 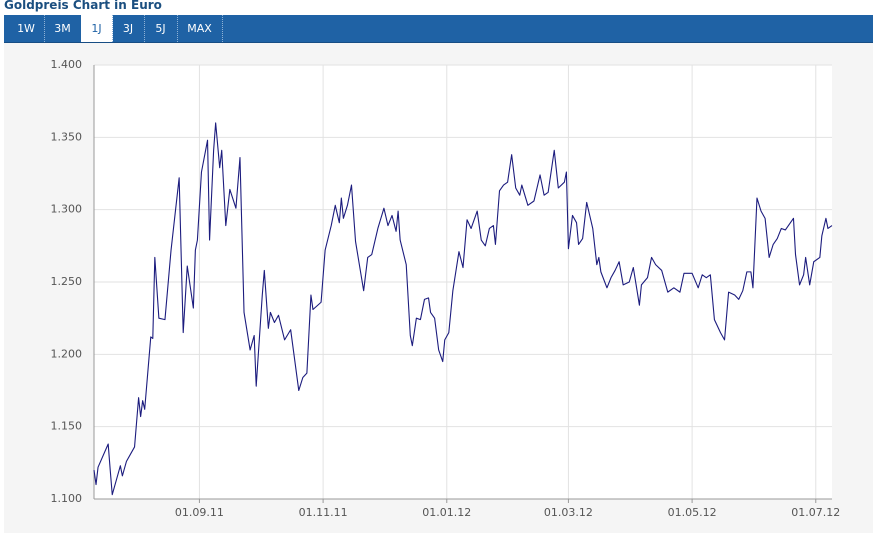 I want to click on y-tick-label: 1.150, so click(x=67, y=426).